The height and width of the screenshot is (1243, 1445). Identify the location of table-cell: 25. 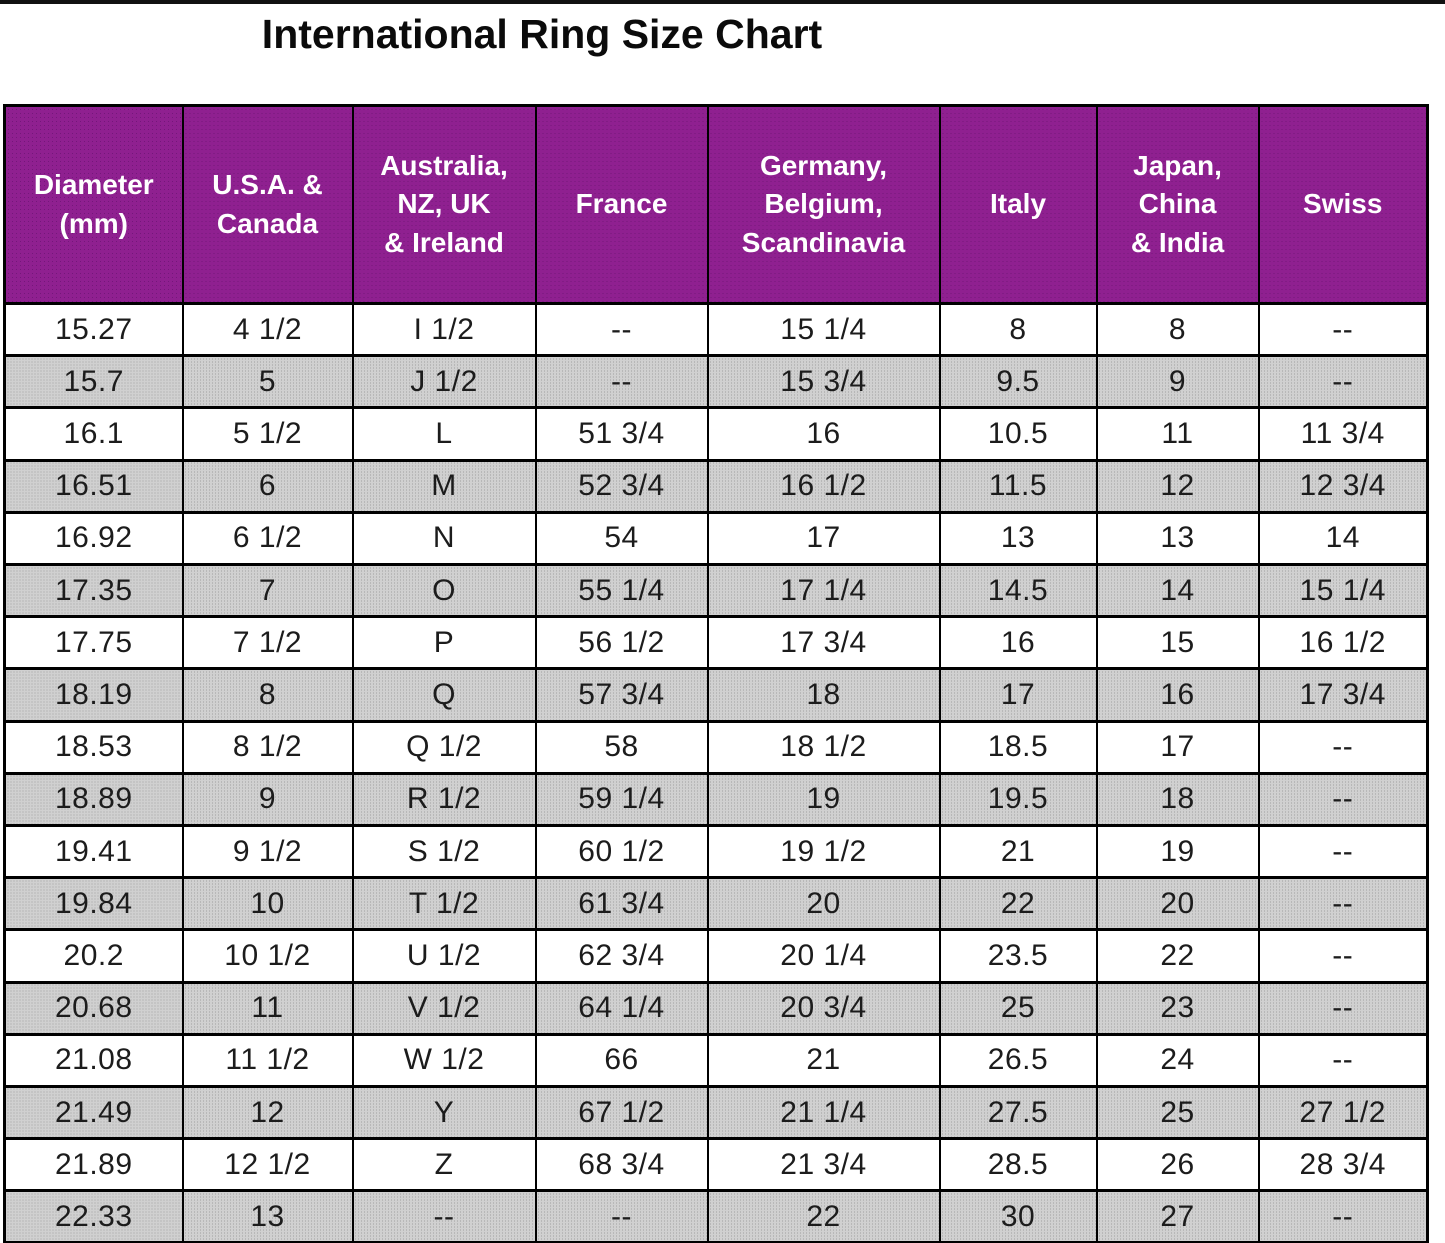
(1177, 1112).